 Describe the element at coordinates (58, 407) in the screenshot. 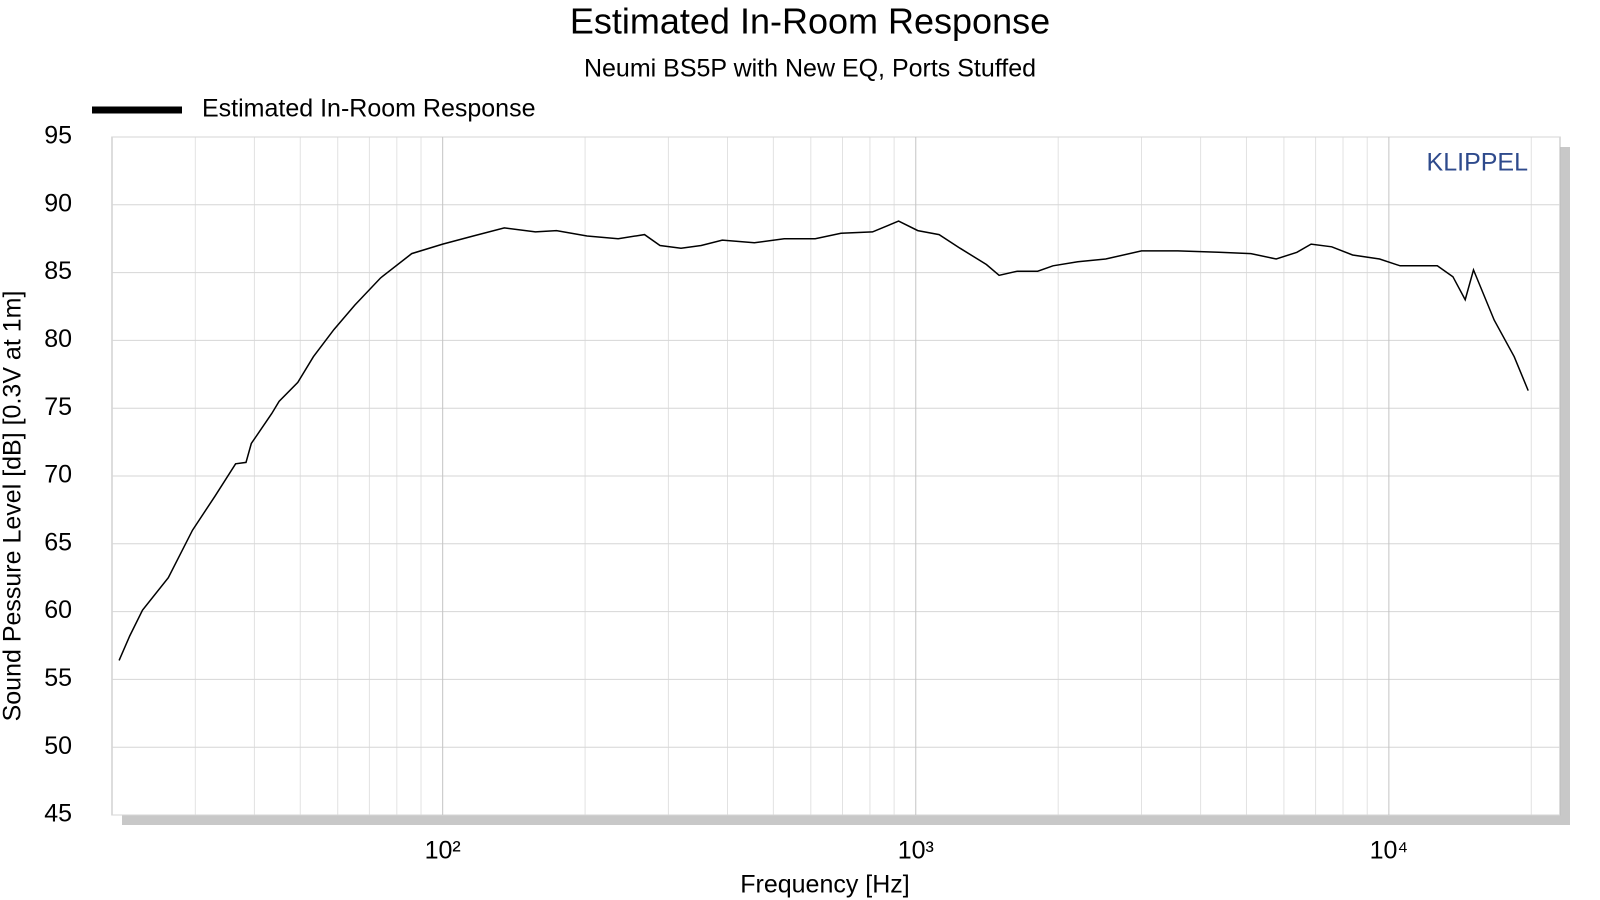

I see `y-tick-label: 75` at that location.